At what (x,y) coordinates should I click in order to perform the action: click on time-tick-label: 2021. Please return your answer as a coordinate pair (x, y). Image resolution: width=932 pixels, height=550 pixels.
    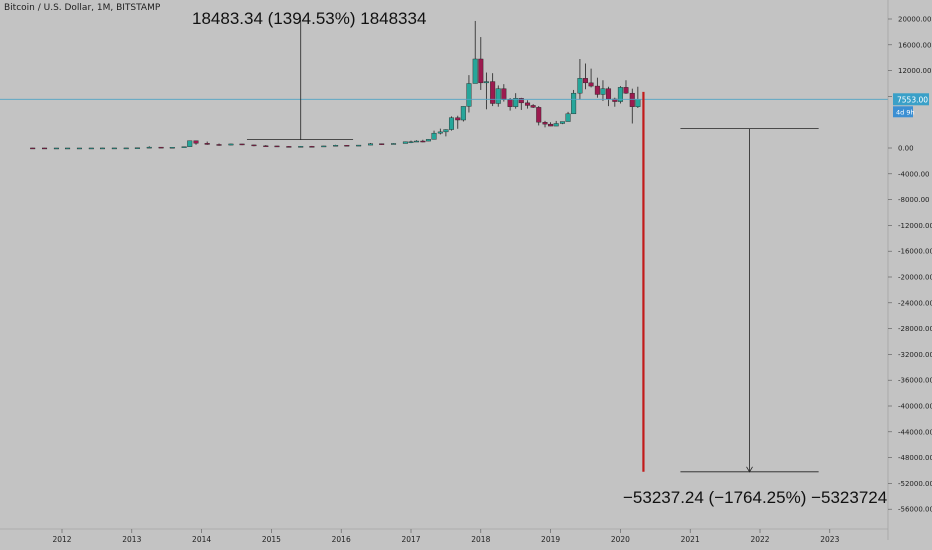
    Looking at the image, I should click on (690, 539).